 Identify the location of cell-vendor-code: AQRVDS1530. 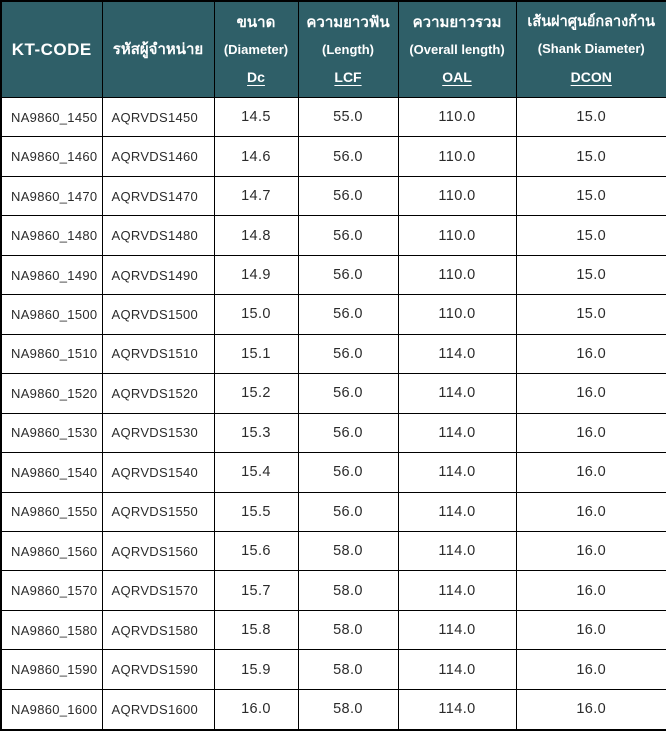
(158, 433).